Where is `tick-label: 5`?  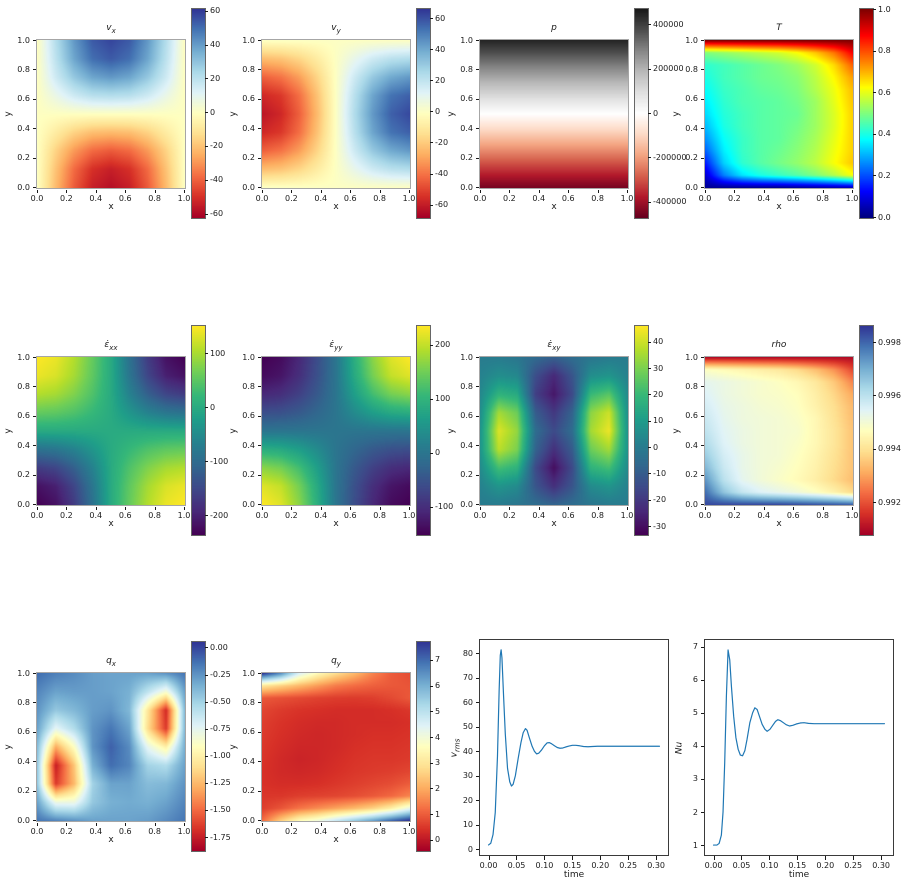 tick-label: 5 is located at coordinates (438, 711).